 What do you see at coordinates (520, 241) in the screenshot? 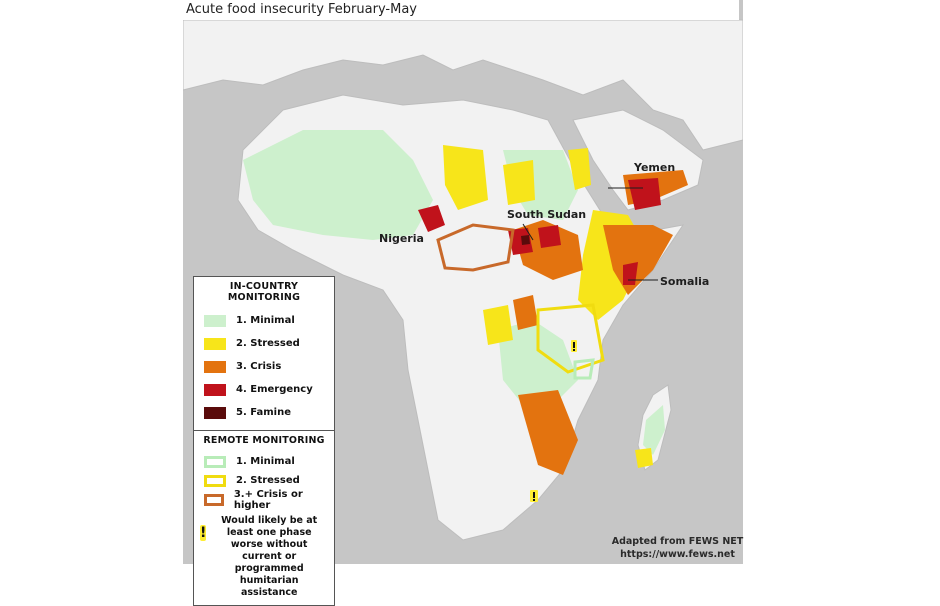
I see `south-sudan-emergency-zone` at bounding box center [520, 241].